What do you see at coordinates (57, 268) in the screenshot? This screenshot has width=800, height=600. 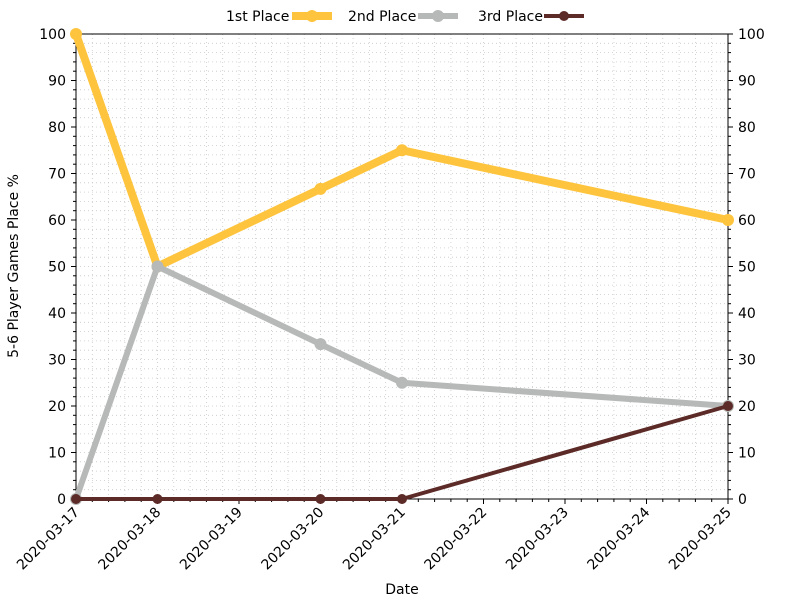 I see `y-tick-label-left: 50` at bounding box center [57, 268].